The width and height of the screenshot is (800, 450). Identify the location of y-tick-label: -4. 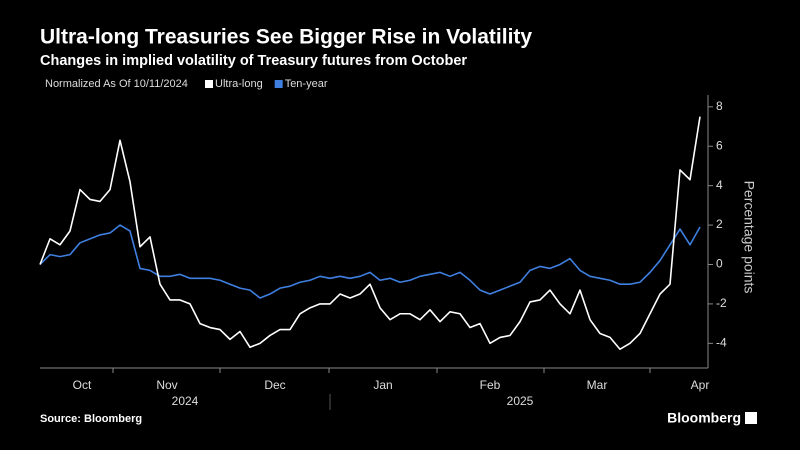
(721, 342).